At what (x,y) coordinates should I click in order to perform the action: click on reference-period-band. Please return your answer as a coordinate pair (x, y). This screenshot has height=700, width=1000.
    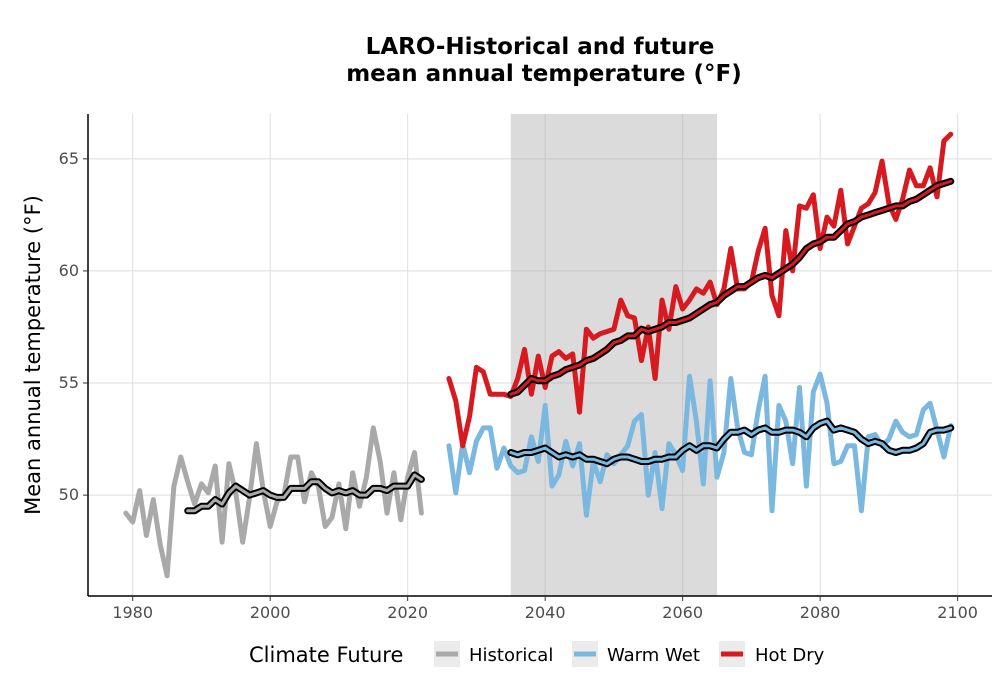
    Looking at the image, I should click on (614, 355).